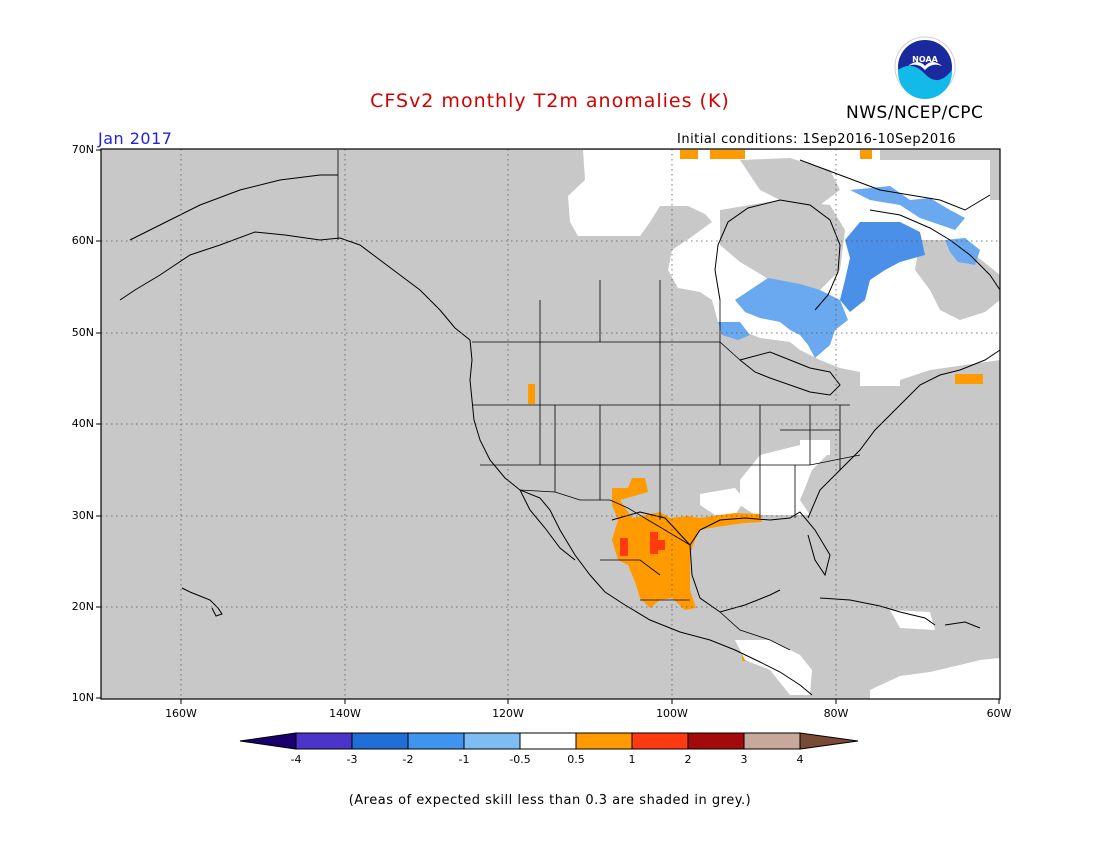  Describe the element at coordinates (268, 741) in the screenshot. I see `colorbar-arrow-left` at that location.